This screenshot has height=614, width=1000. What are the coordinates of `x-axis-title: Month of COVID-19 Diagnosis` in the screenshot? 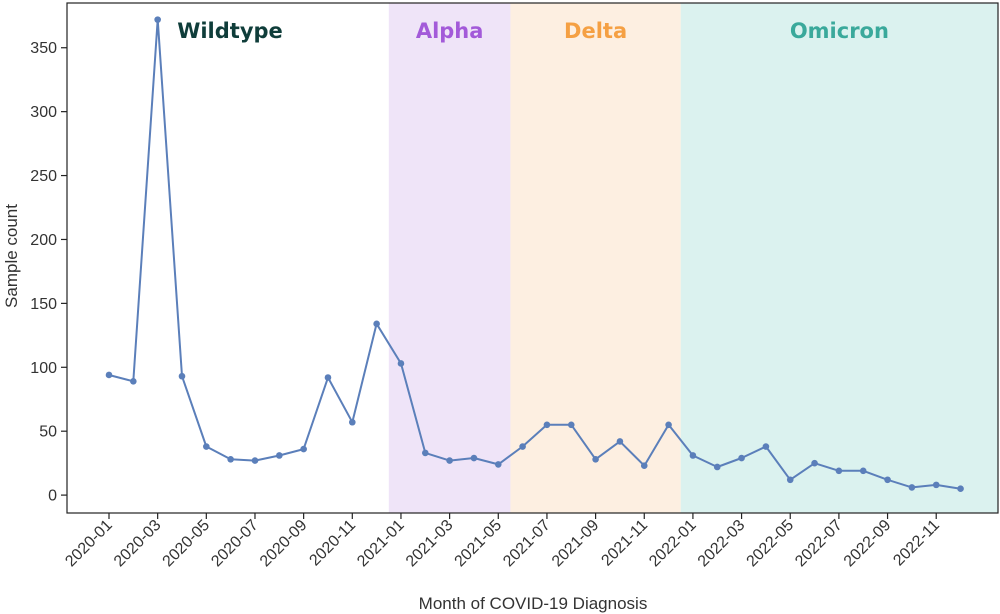 It's located at (533, 603).